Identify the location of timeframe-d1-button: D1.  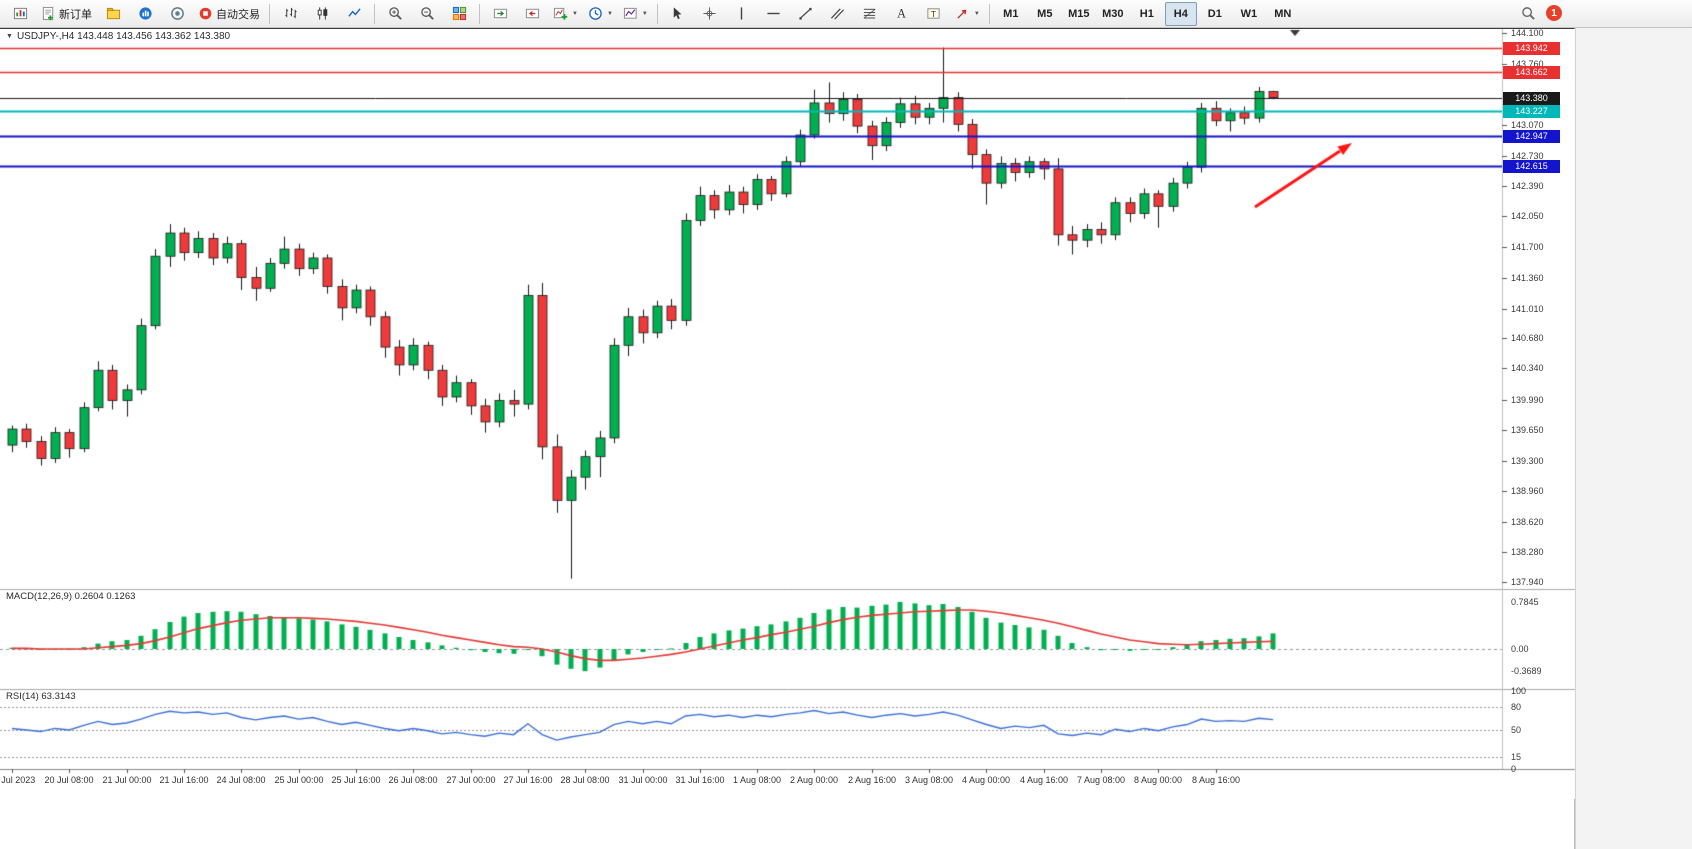
(1215, 14).